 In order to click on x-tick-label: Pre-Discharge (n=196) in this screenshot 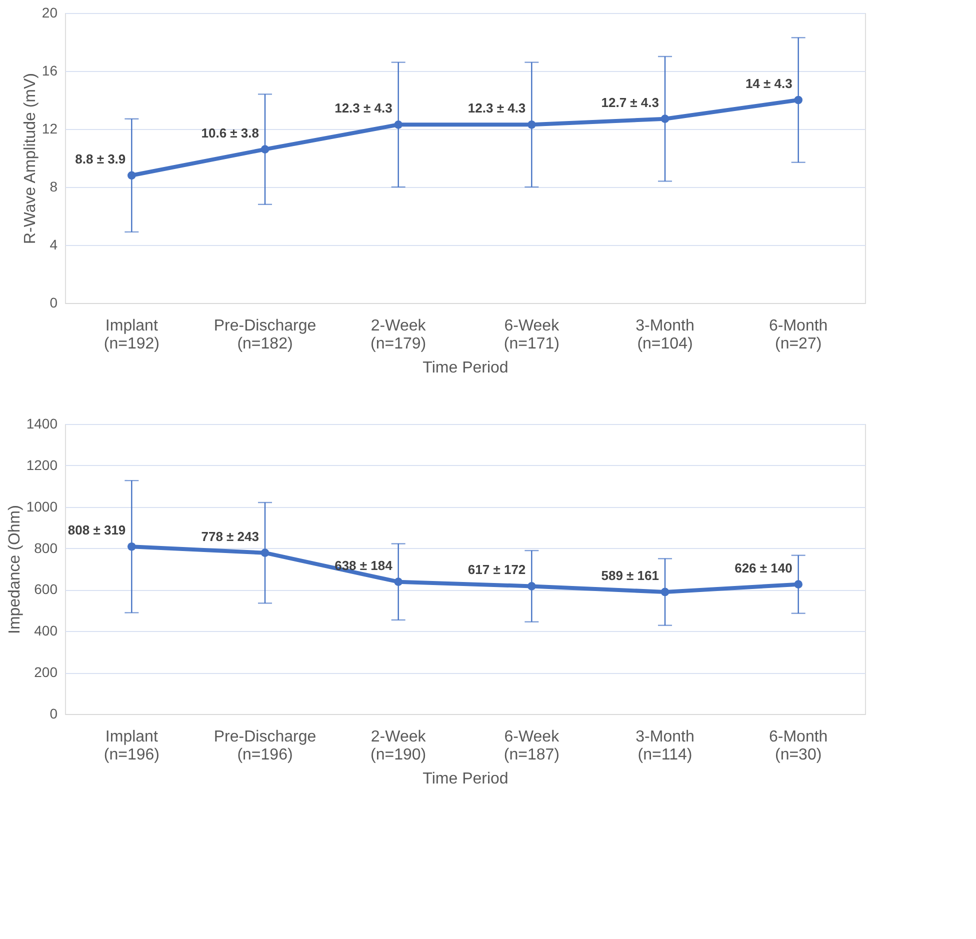, I will do `click(265, 746)`.